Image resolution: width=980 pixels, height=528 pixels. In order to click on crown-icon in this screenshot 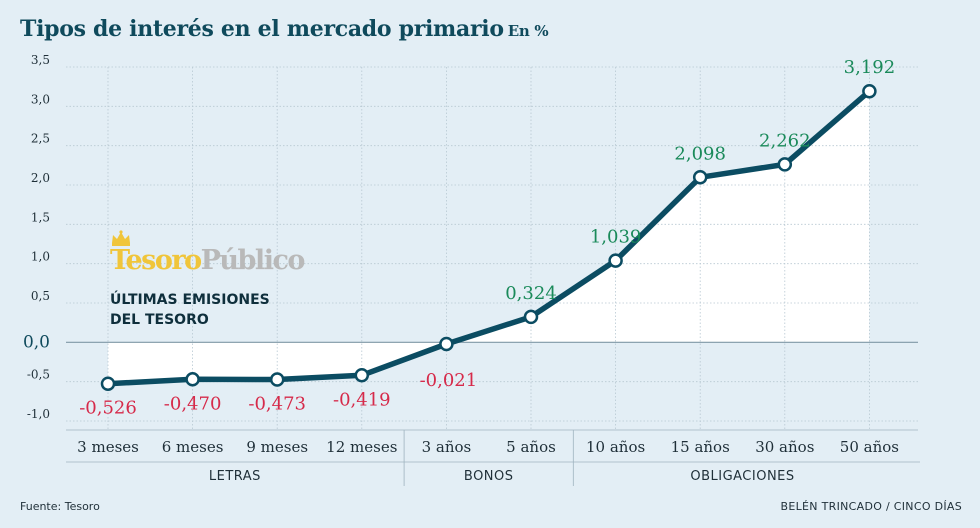, I will do `click(121, 238)`.